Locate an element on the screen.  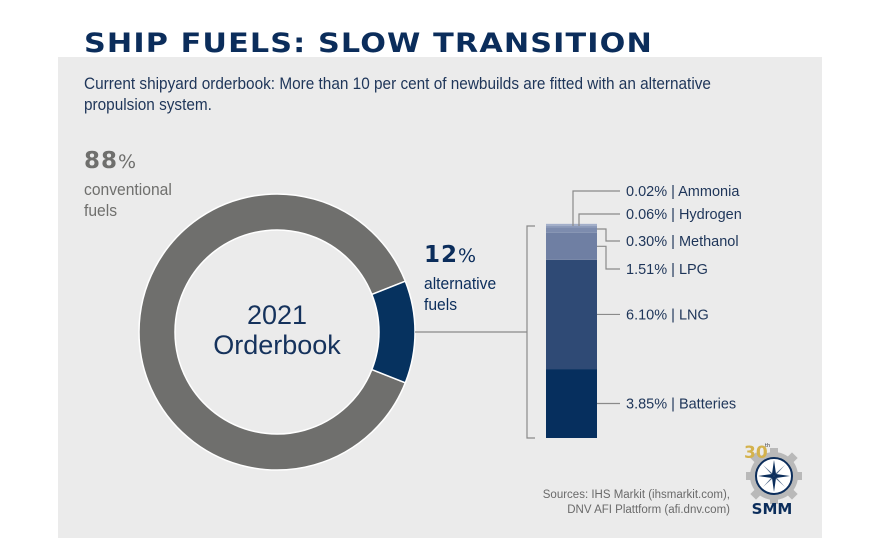
page-title: SHIP FUELS: SLOW TRANSITION is located at coordinates (368, 43).